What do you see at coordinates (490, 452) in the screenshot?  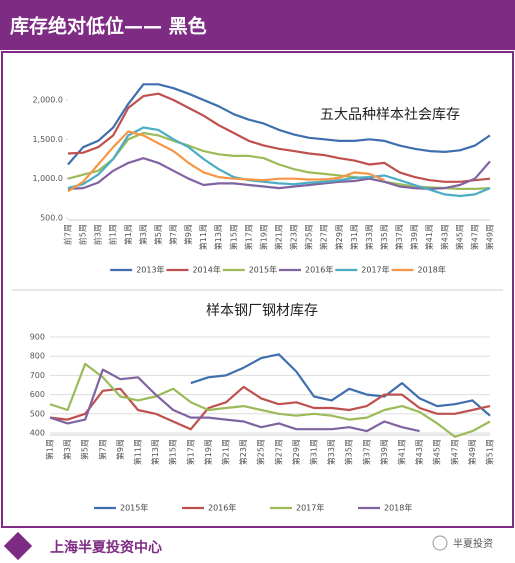 I see `x-tick-label: 第51周` at bounding box center [490, 452].